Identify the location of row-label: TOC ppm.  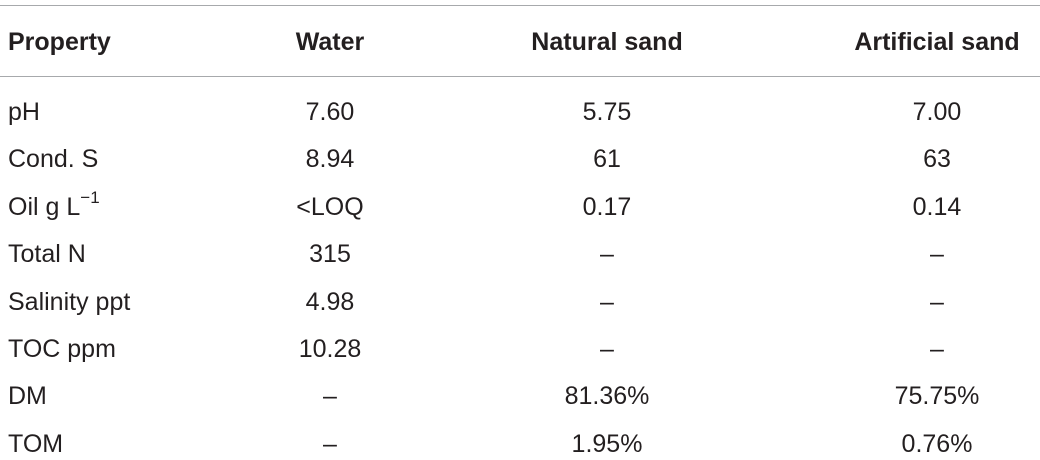
(62, 349).